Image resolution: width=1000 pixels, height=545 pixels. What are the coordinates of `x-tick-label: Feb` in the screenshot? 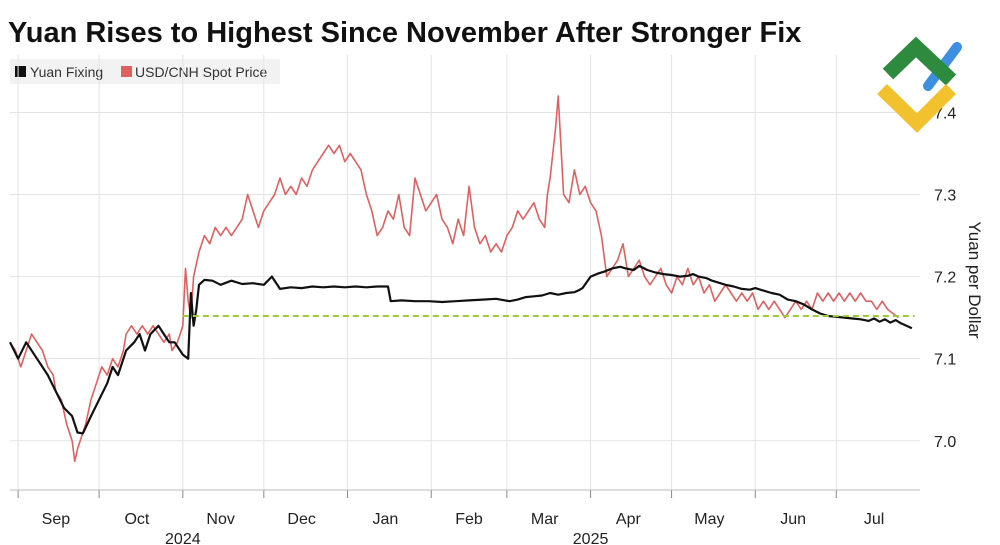 It's located at (469, 519).